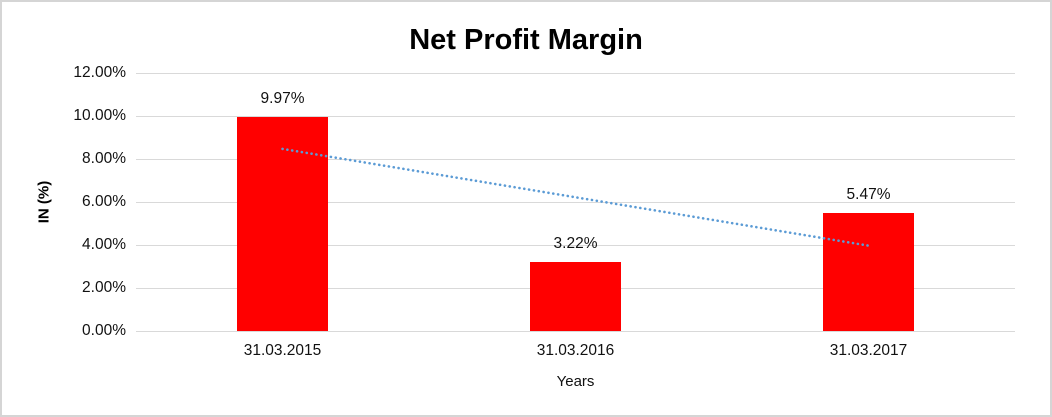 This screenshot has width=1052, height=417. I want to click on chart-title: Net Profit Margin, so click(526, 40).